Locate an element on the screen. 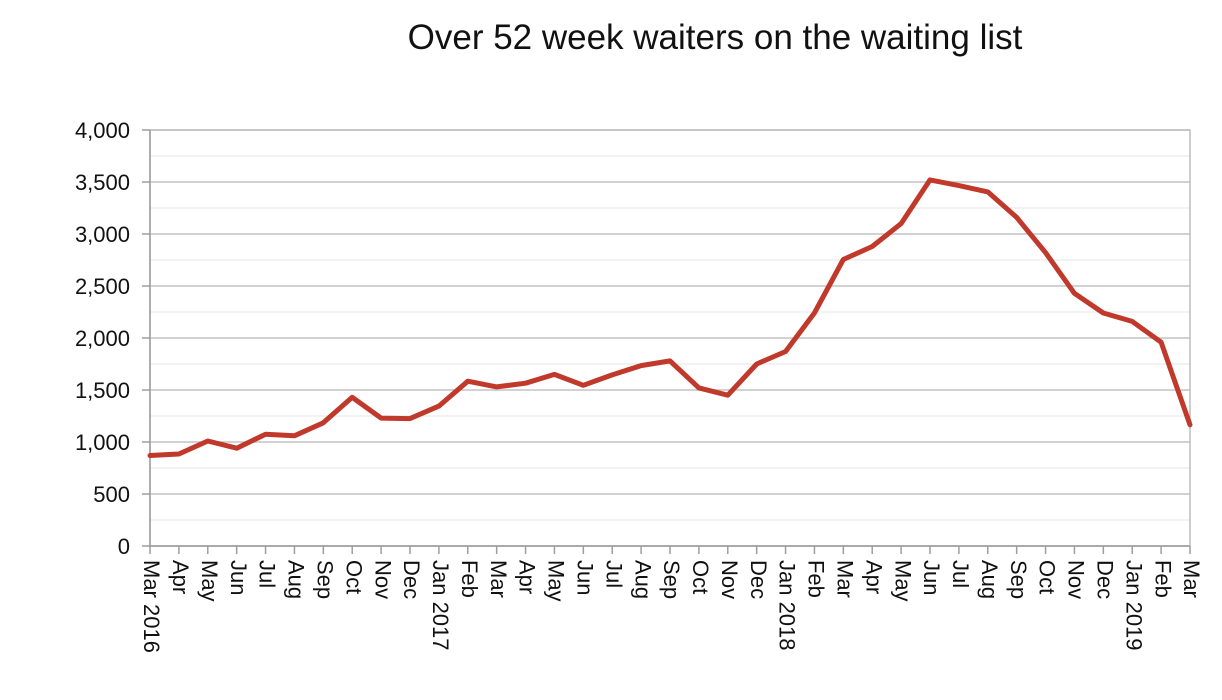 Image resolution: width=1222 pixels, height=700 pixels. x-tick-label: Mar 2016 is located at coordinates (151, 606).